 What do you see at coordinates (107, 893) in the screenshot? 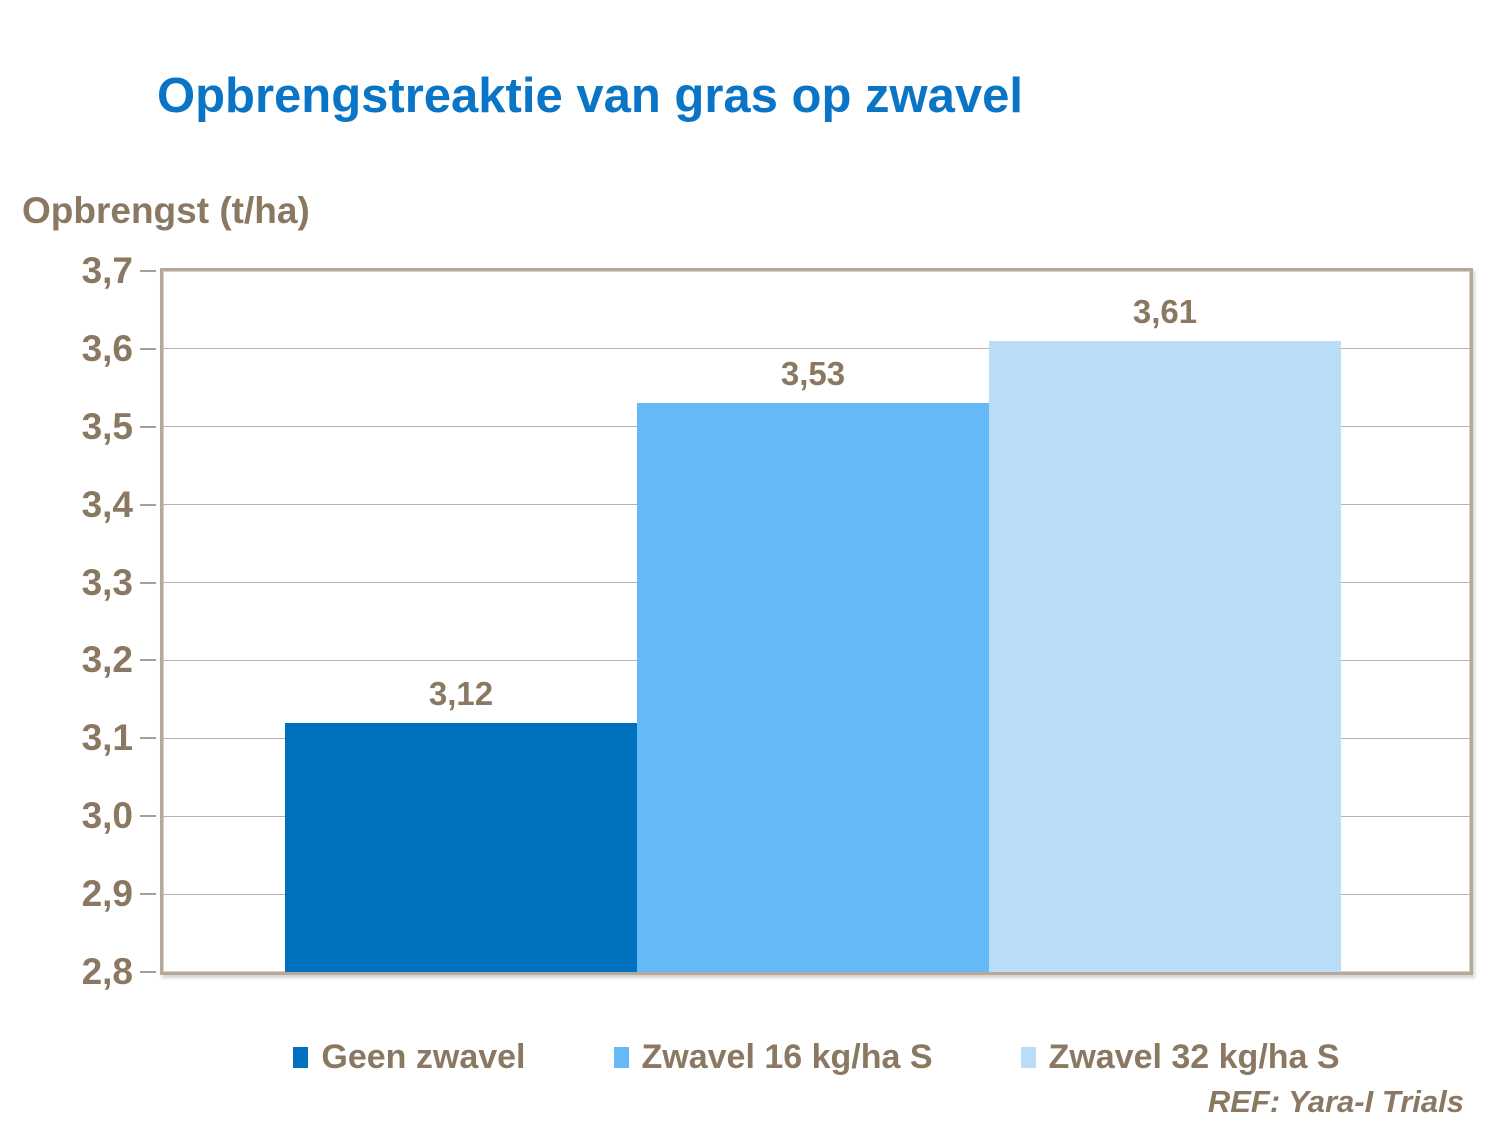
I see `y-axis-tick-label: 2,9` at bounding box center [107, 893].